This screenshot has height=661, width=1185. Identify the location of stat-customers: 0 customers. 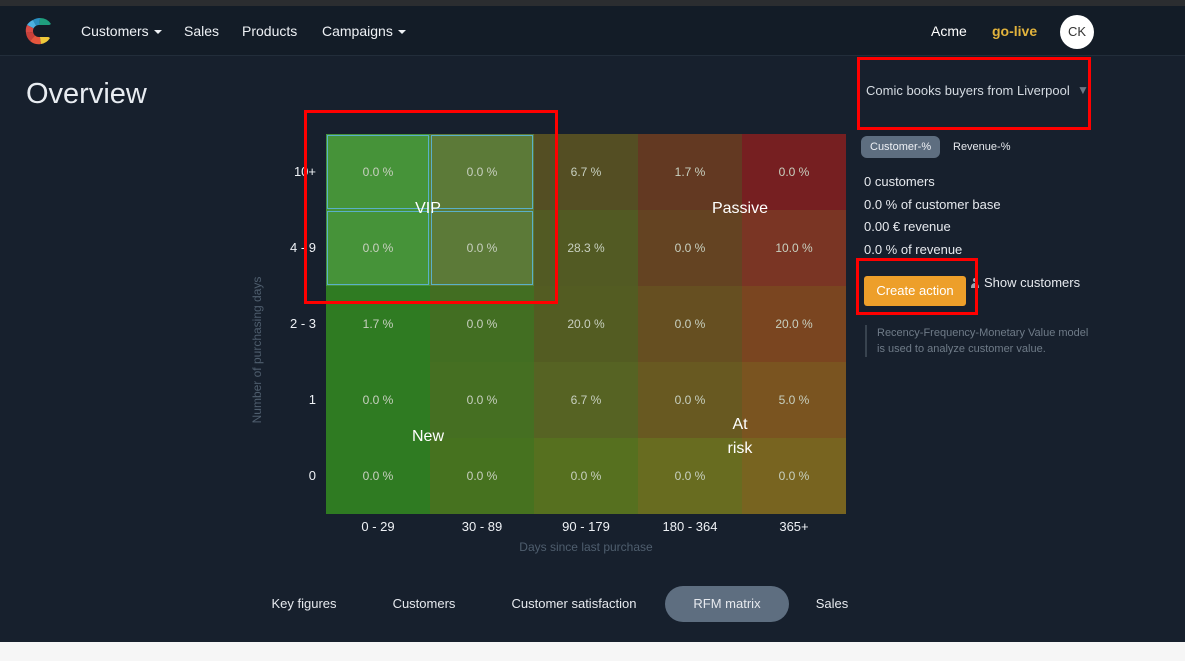
(899, 181).